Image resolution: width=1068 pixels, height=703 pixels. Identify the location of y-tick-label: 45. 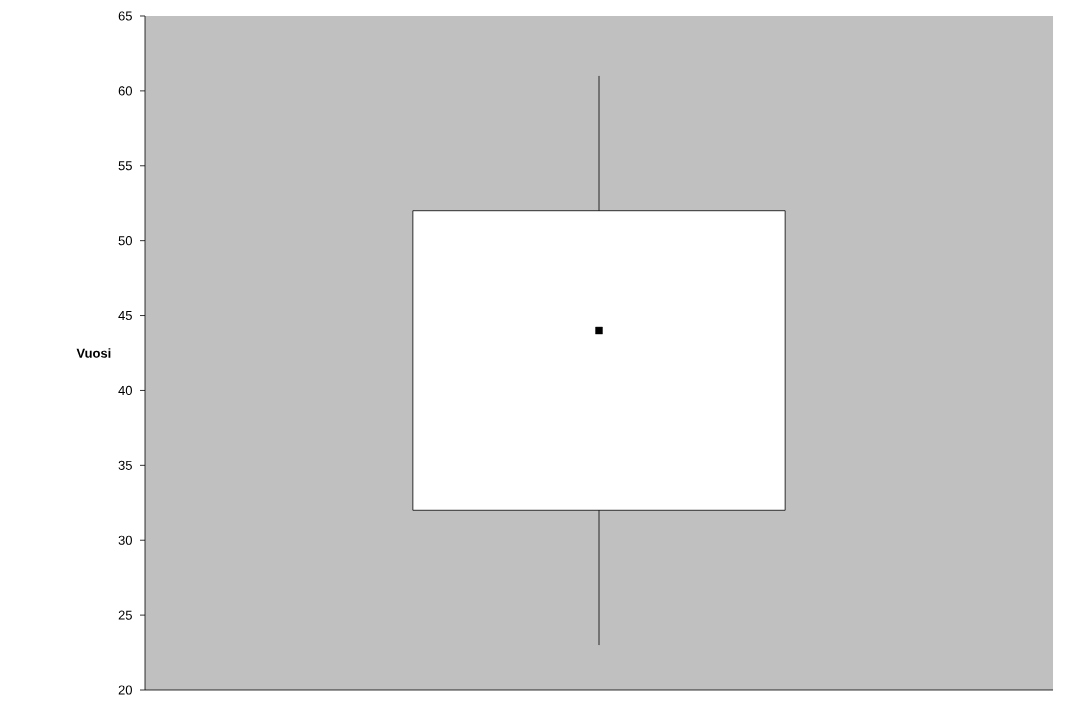
(125, 316).